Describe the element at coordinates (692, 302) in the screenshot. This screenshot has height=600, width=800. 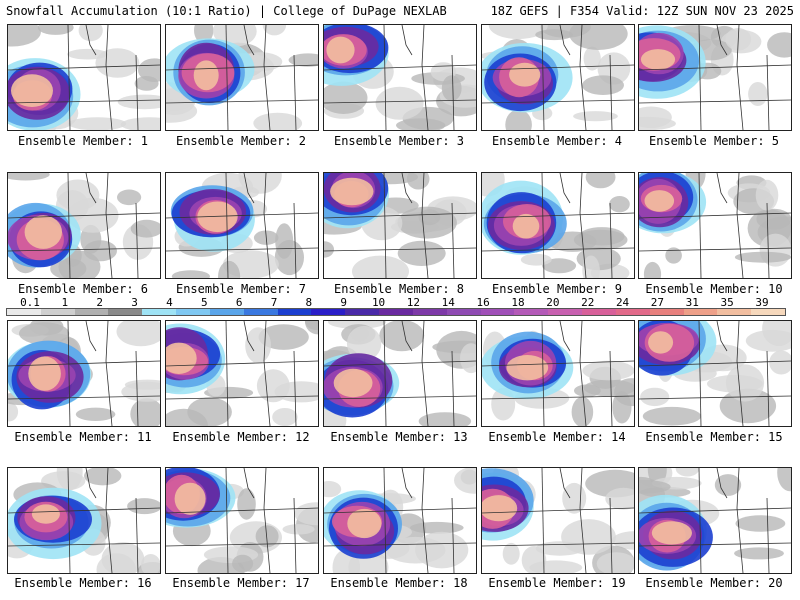
I see `colorbar-tick-label: 31` at that location.